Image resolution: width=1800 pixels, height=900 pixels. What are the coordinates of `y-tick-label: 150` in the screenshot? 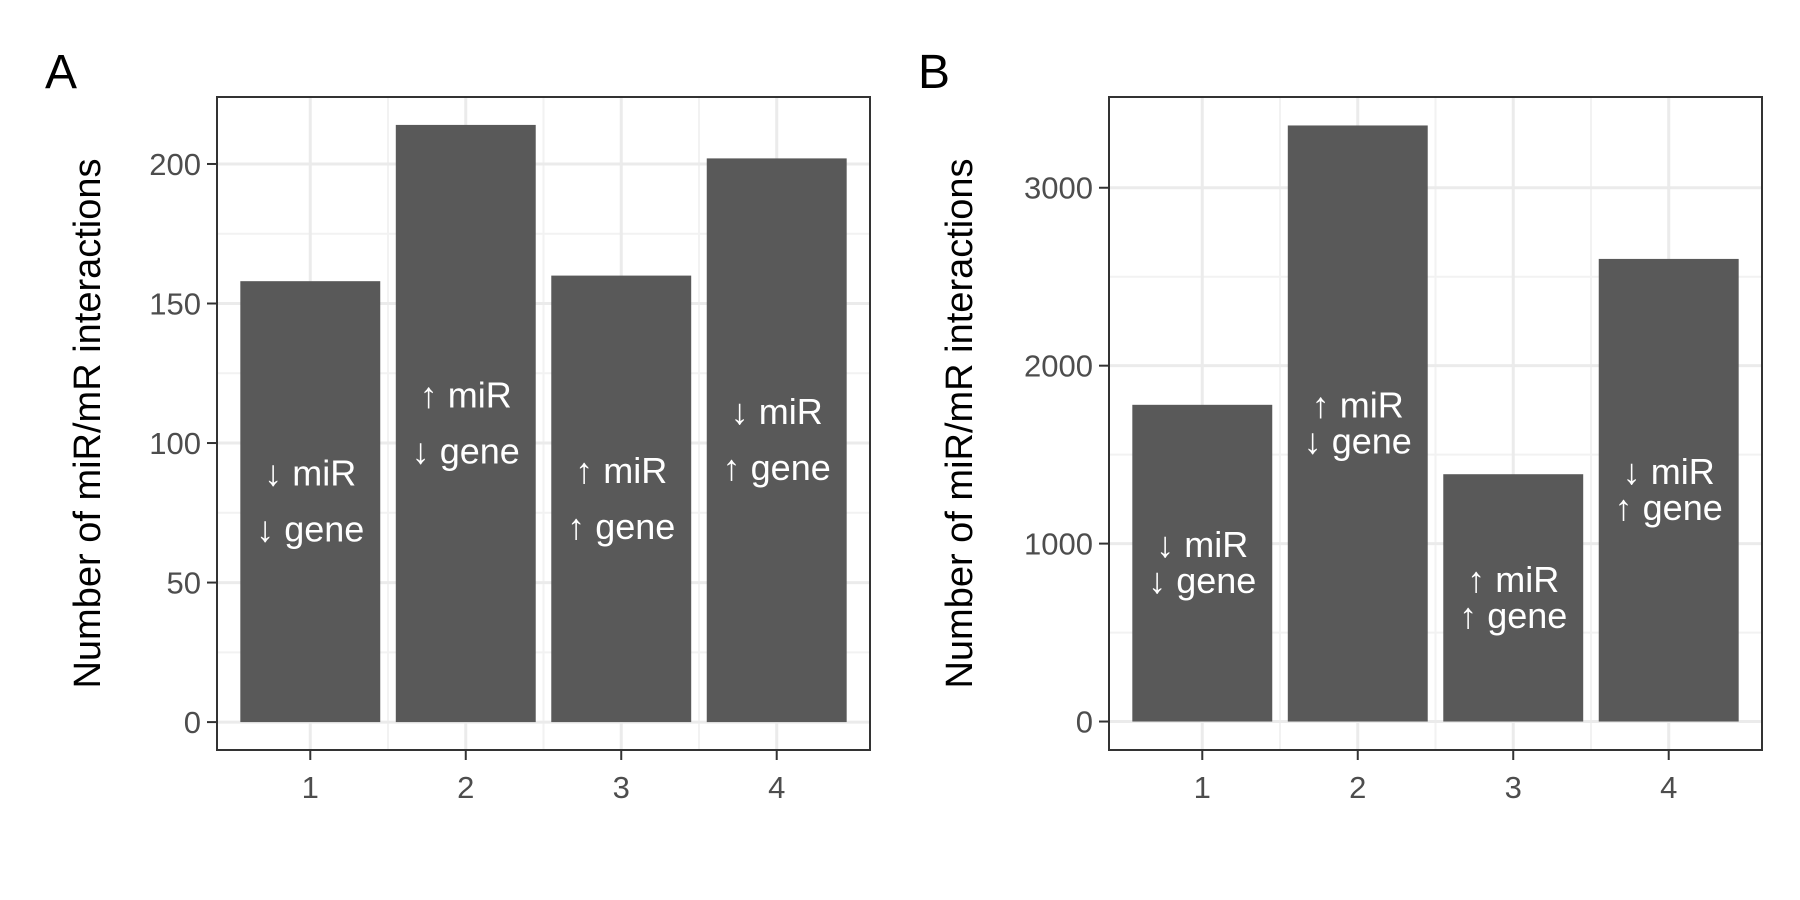 It's located at (175, 304).